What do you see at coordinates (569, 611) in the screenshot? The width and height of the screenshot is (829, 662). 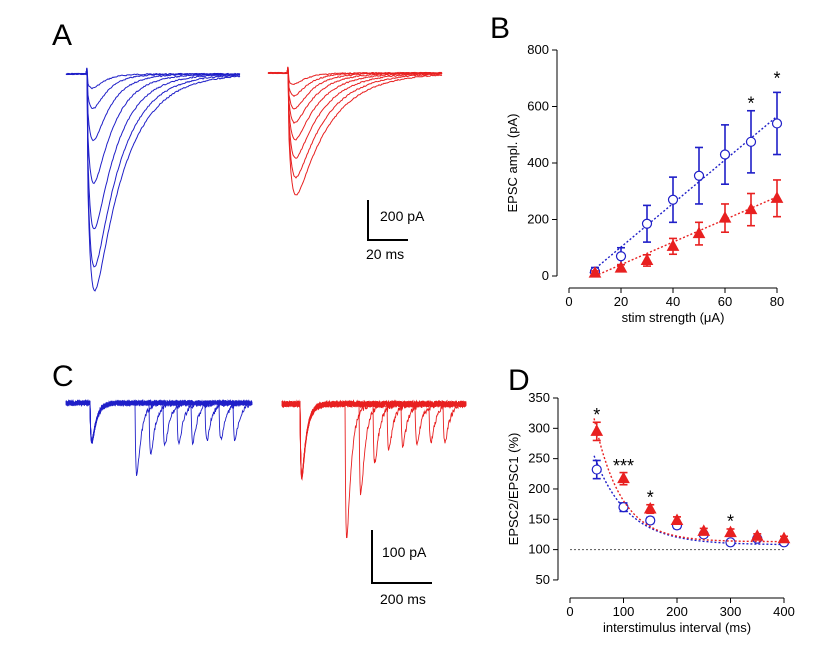 I see `chart-d-x-tick-label: 0` at bounding box center [569, 611].